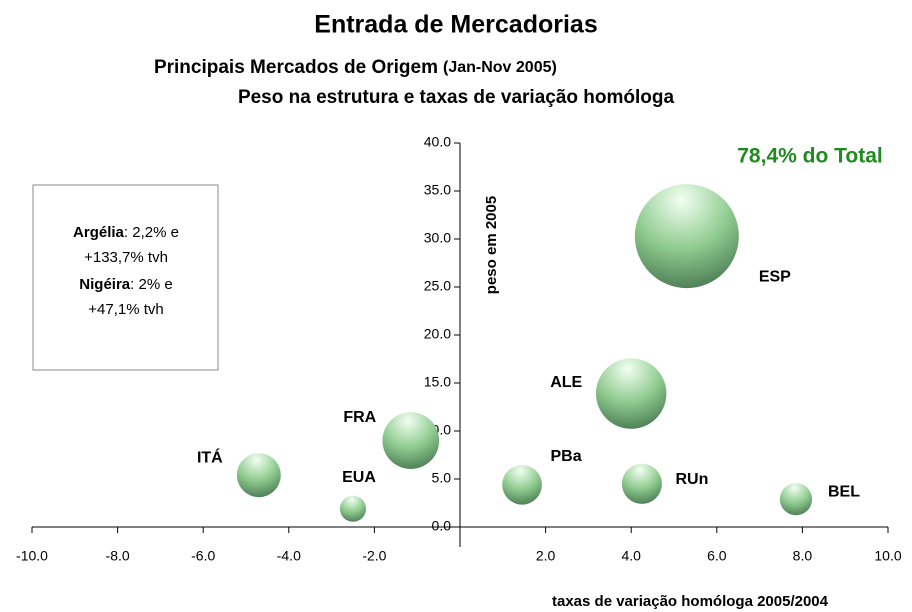 This screenshot has height=612, width=912. I want to click on y-tick-label: 30.0, so click(437, 238).